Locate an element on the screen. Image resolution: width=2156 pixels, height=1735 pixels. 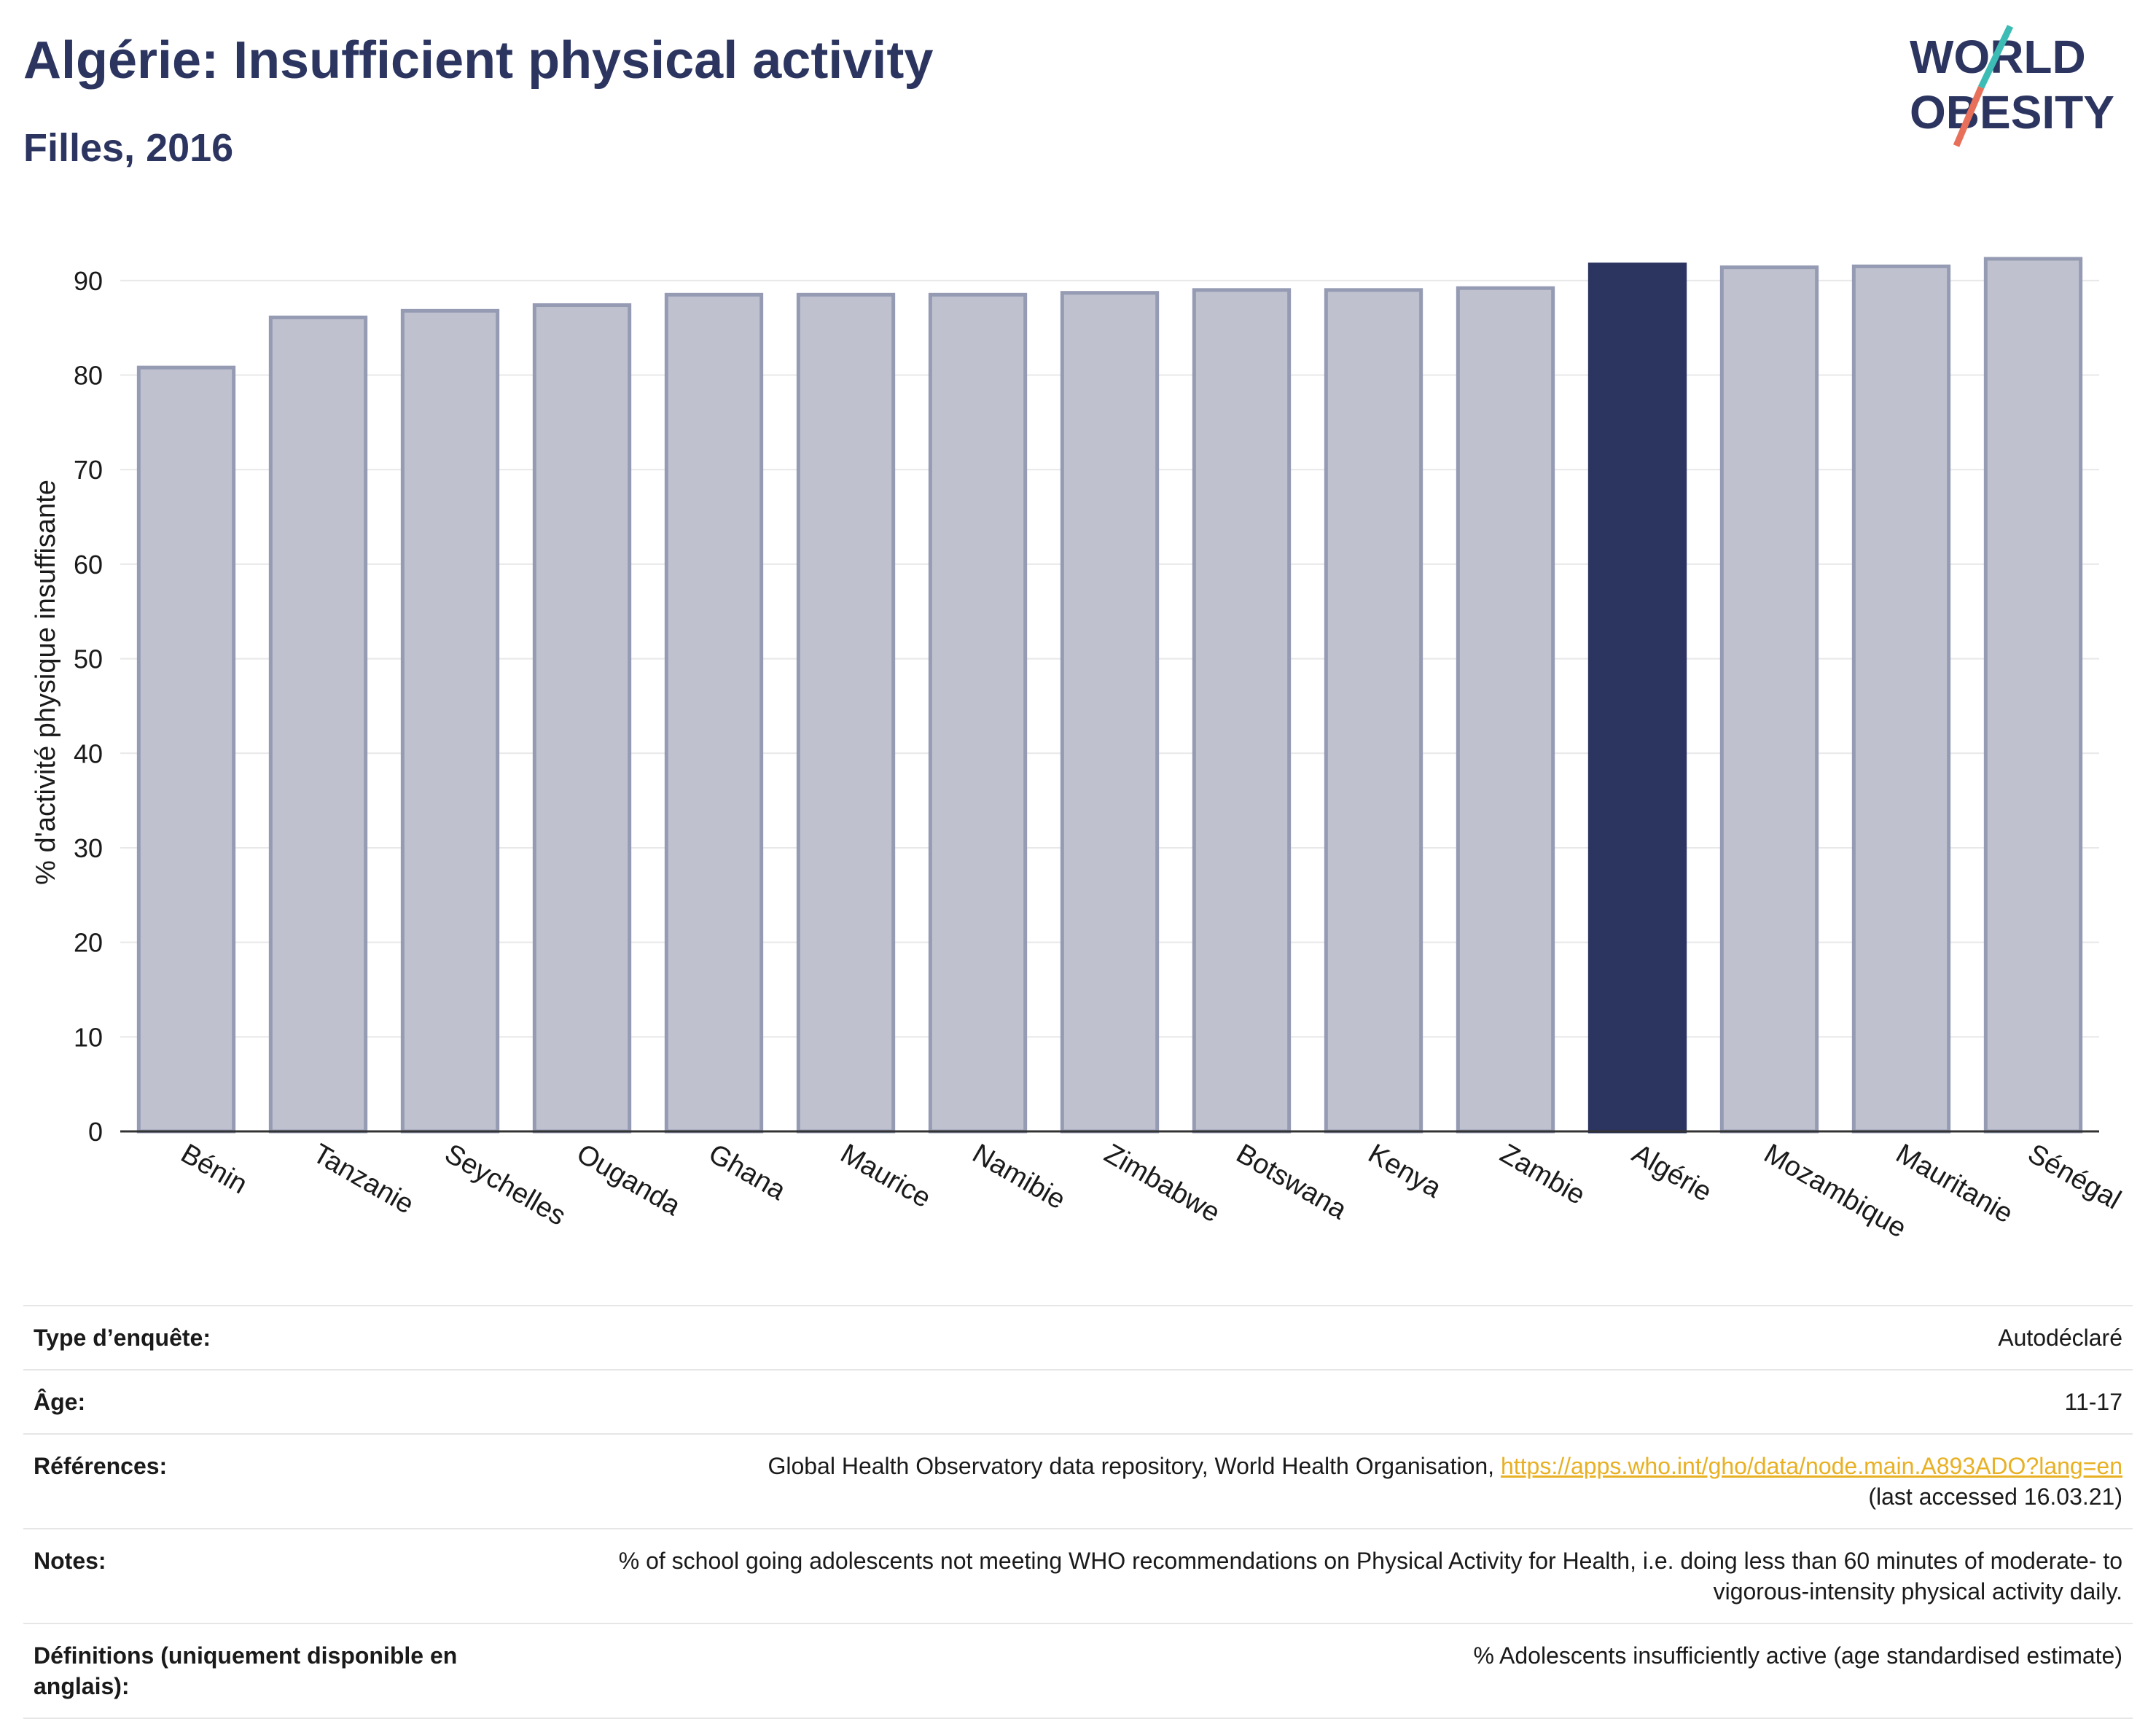
x-tick-label: Zambie is located at coordinates (1543, 1174).